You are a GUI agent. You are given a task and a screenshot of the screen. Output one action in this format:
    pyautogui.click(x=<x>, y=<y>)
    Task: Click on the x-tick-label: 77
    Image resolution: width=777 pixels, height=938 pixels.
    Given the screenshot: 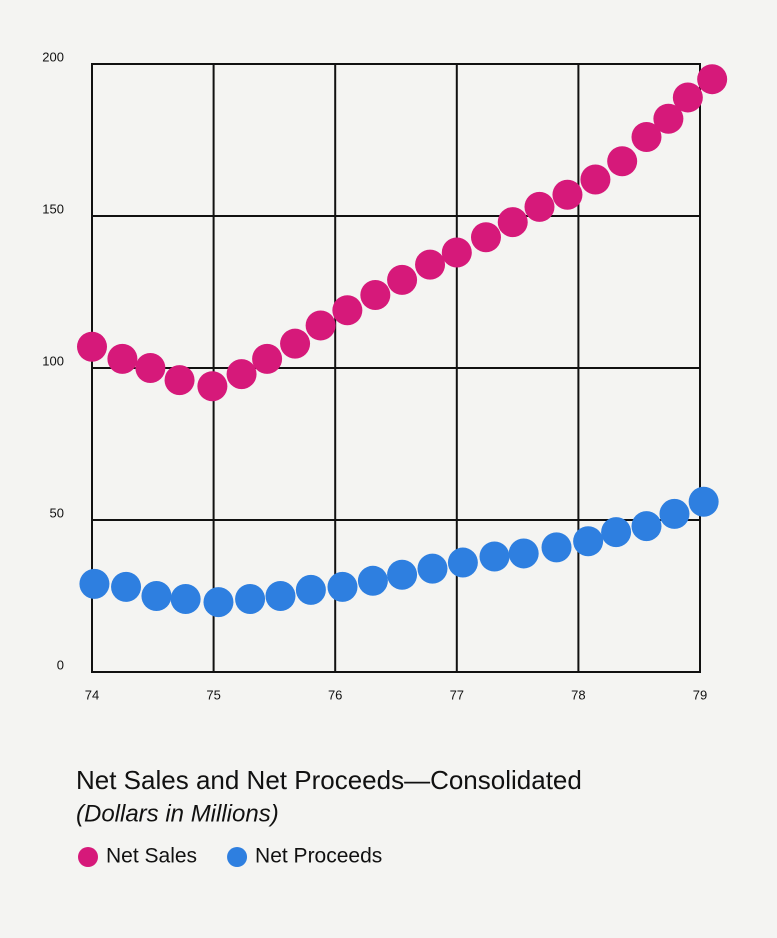 What is the action you would take?
    pyautogui.click(x=457, y=694)
    